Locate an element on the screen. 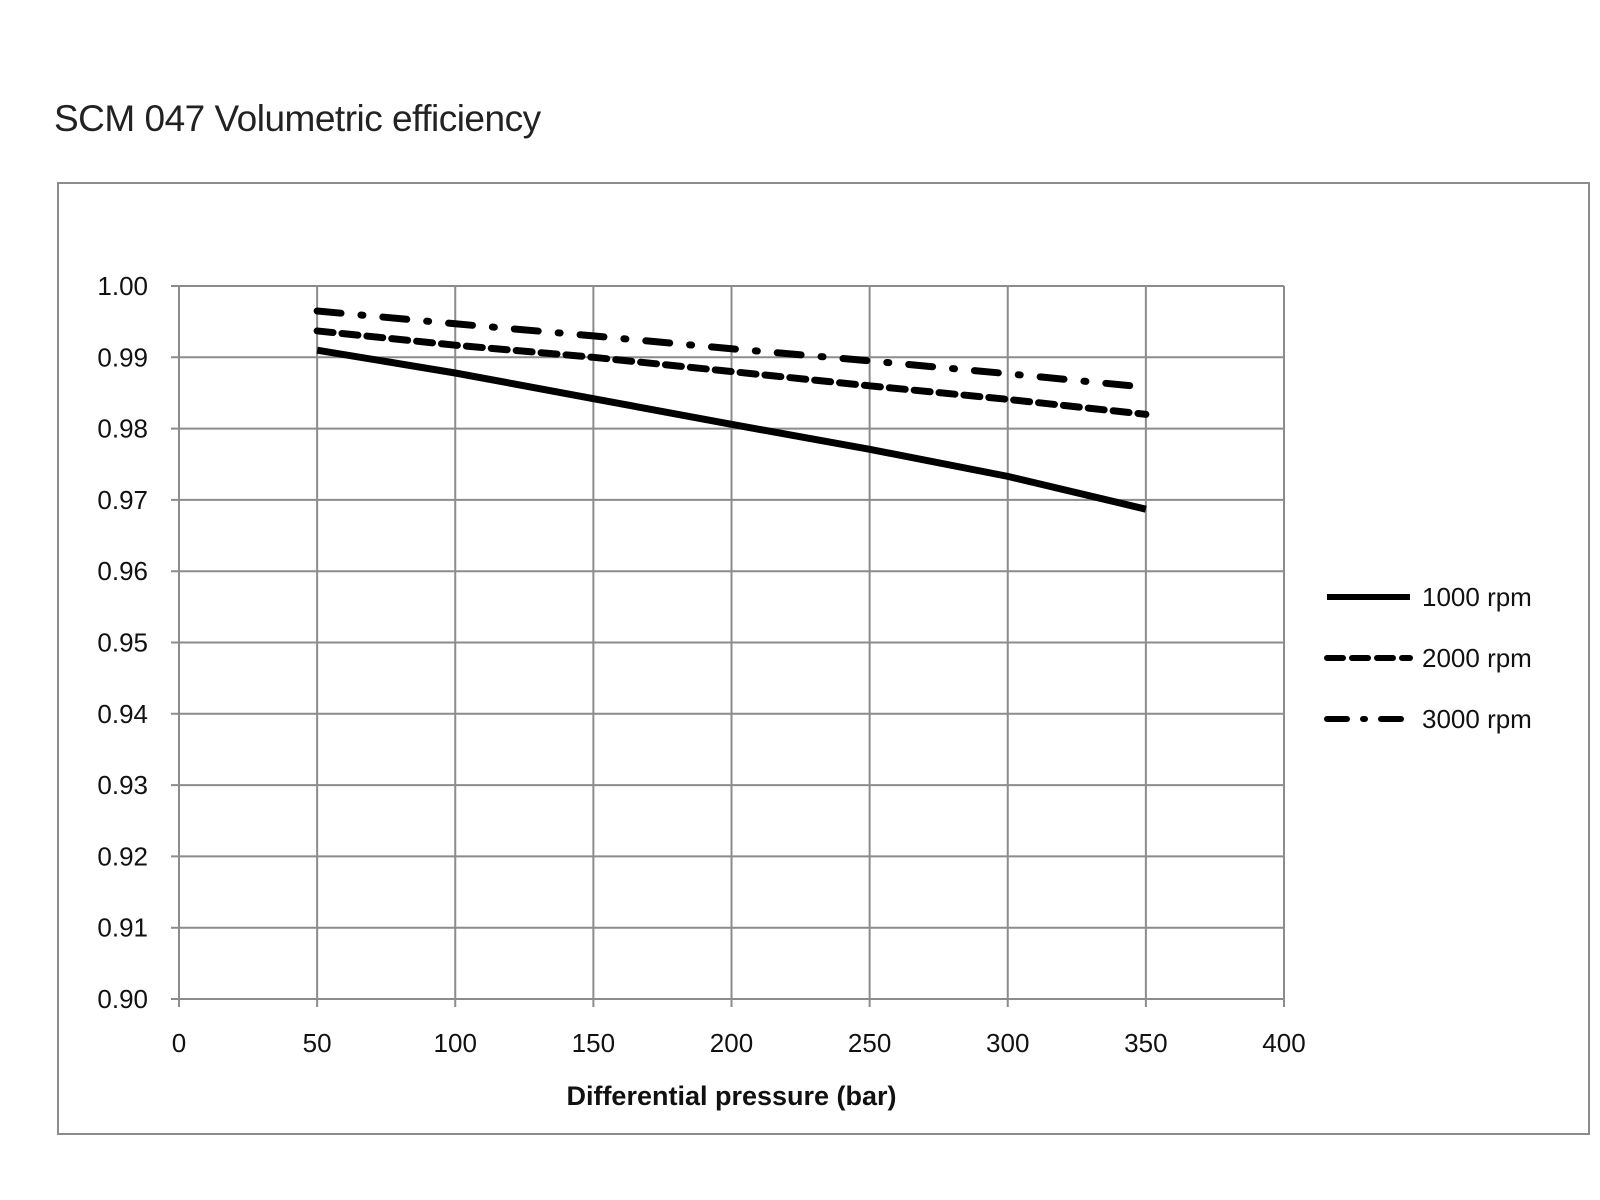  x-tick-label: 250 is located at coordinates (869, 1043).